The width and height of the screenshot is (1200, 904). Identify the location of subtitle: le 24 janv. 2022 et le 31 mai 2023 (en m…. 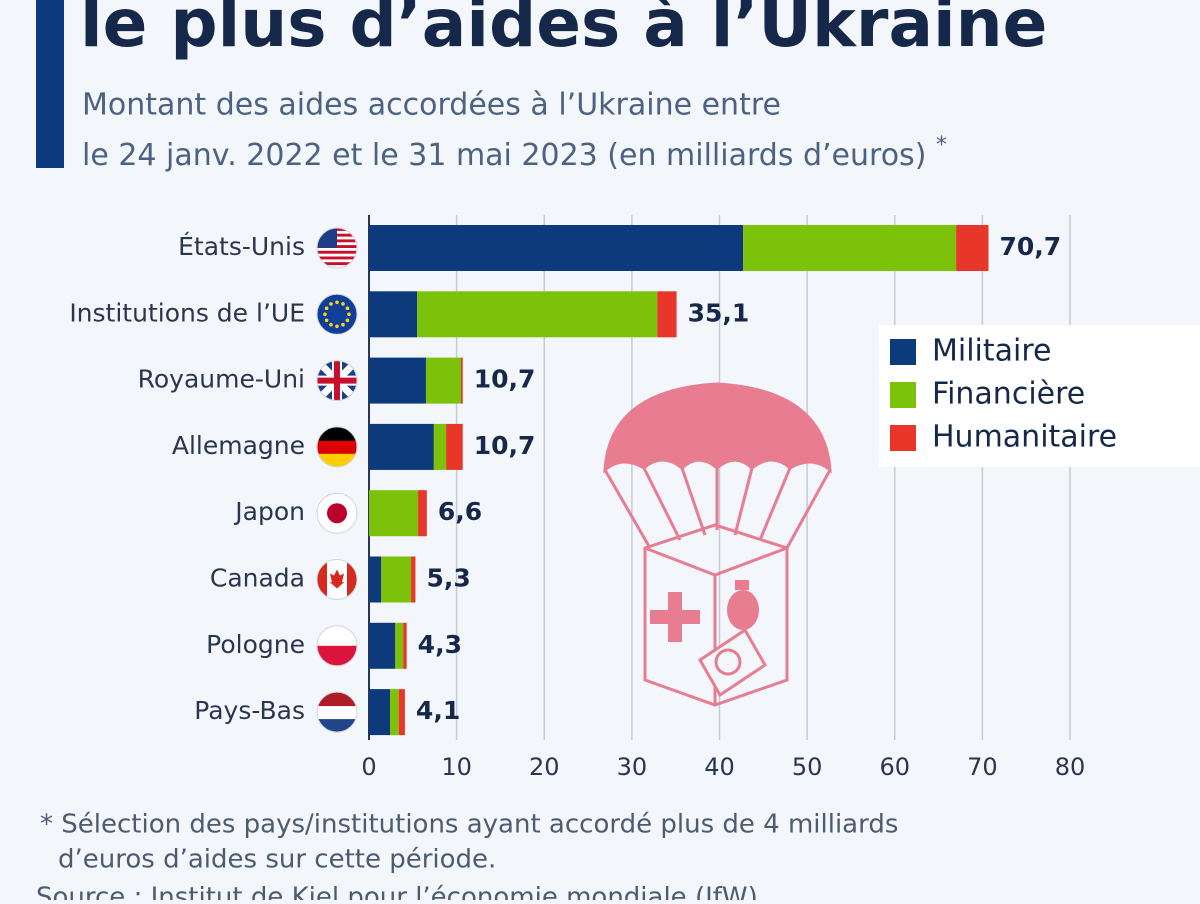
(514, 153).